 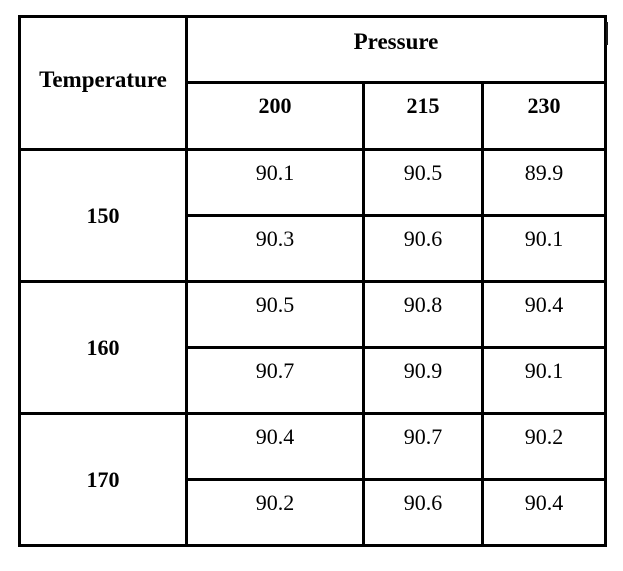 What do you see at coordinates (607, 33) in the screenshot?
I see `text-cursor-artifact` at bounding box center [607, 33].